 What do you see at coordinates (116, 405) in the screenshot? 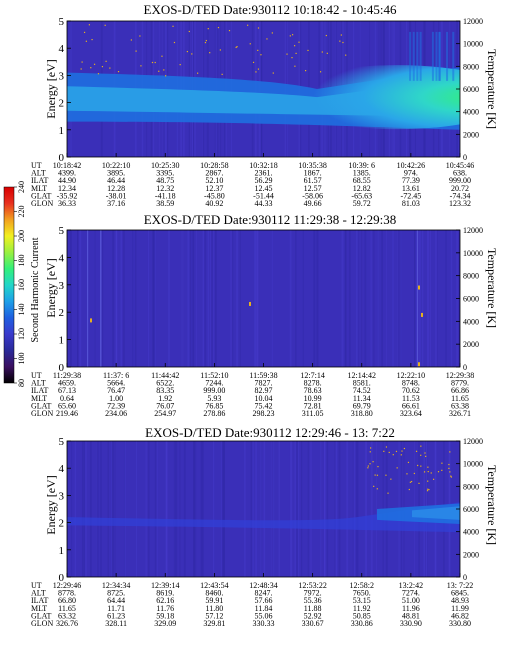
I see `orbit-cell: 72.39` at bounding box center [116, 405].